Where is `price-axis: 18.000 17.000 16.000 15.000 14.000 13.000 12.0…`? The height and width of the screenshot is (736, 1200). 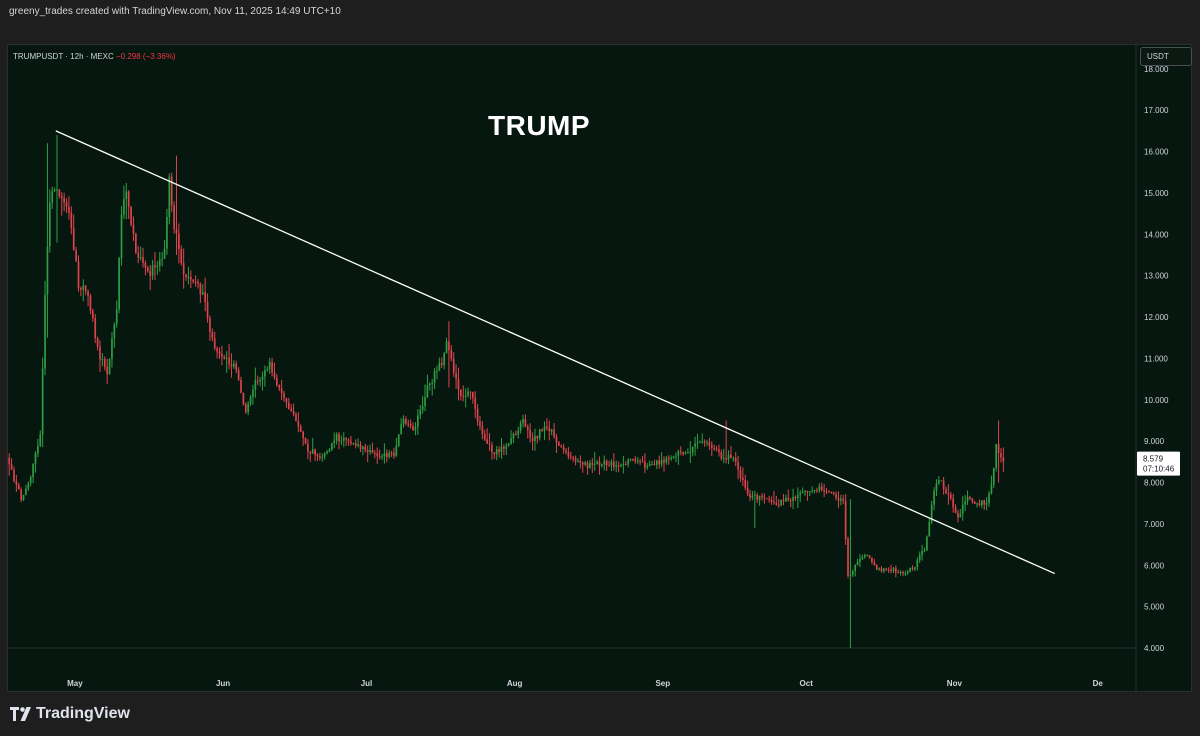 price-axis: 18.000 17.000 16.000 15.000 14.000 13.000 12.0… is located at coordinates (1156, 359).